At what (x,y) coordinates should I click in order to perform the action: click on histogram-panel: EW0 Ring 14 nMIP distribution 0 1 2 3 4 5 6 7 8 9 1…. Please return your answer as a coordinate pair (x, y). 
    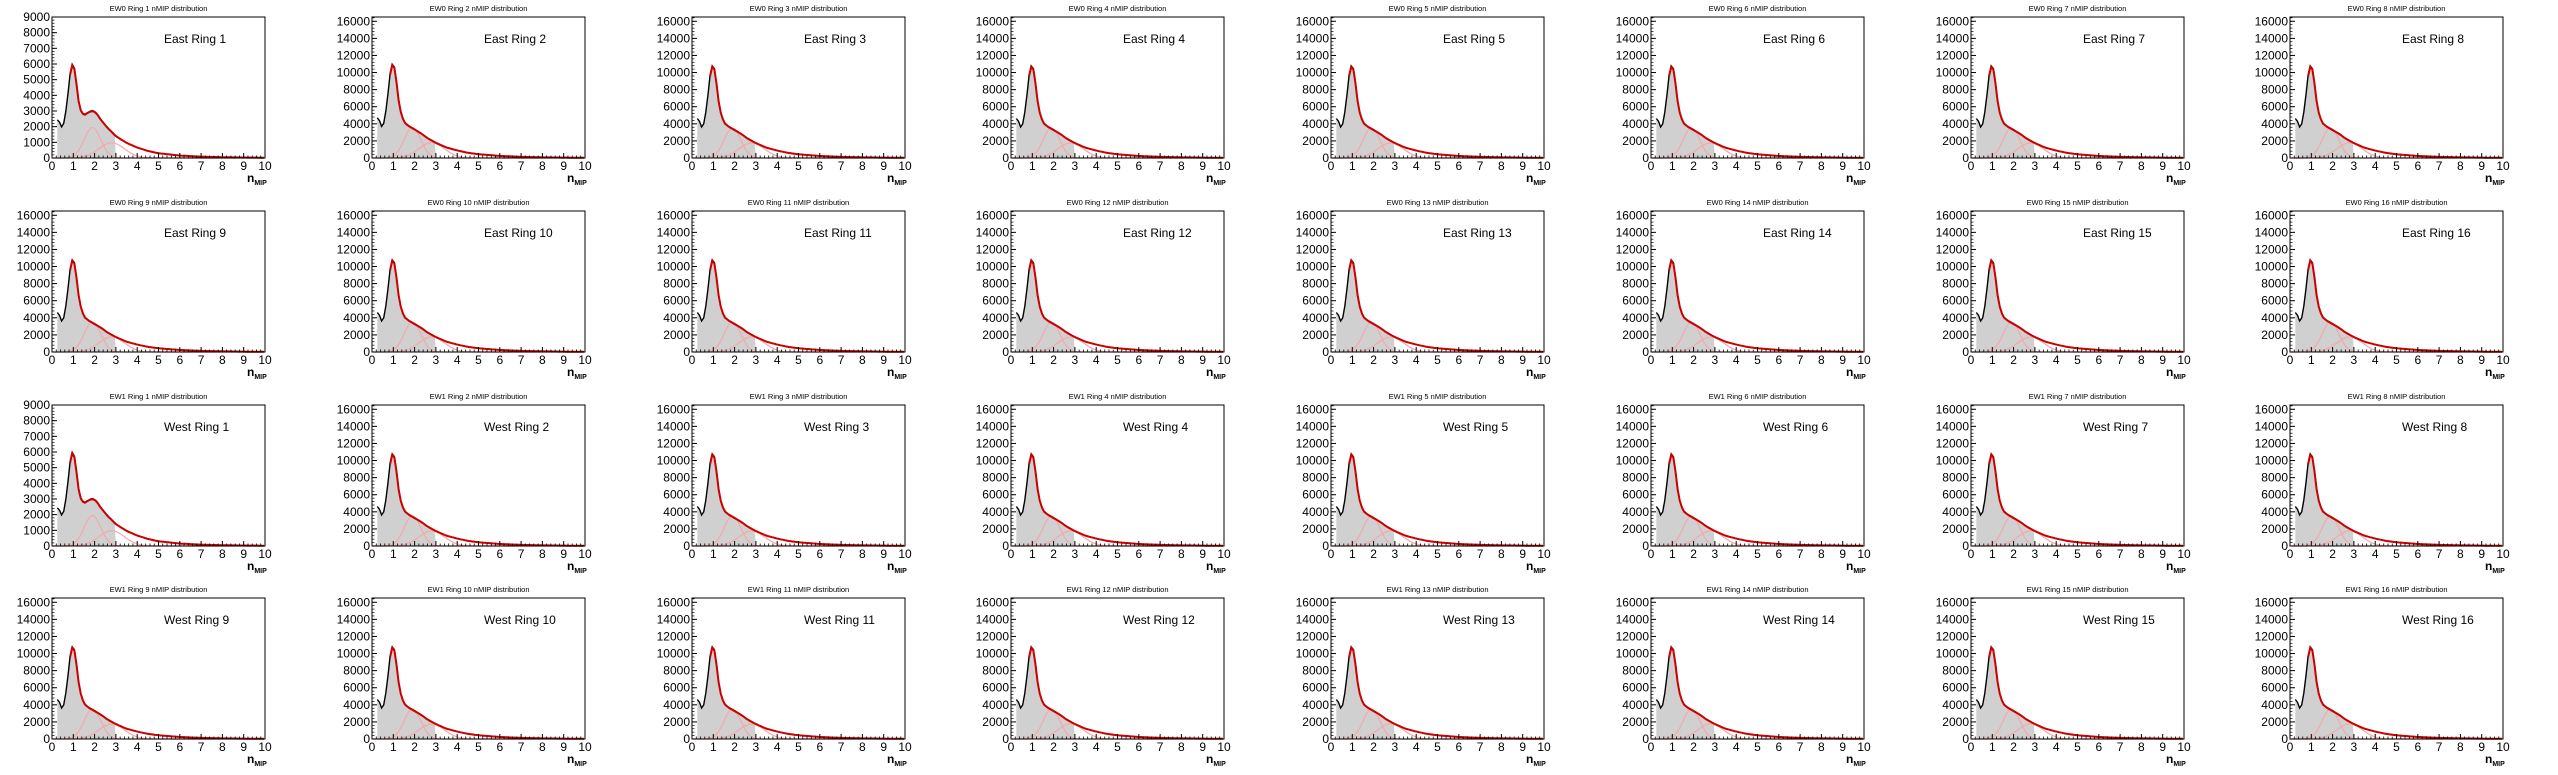
    Looking at the image, I should click on (1759, 291).